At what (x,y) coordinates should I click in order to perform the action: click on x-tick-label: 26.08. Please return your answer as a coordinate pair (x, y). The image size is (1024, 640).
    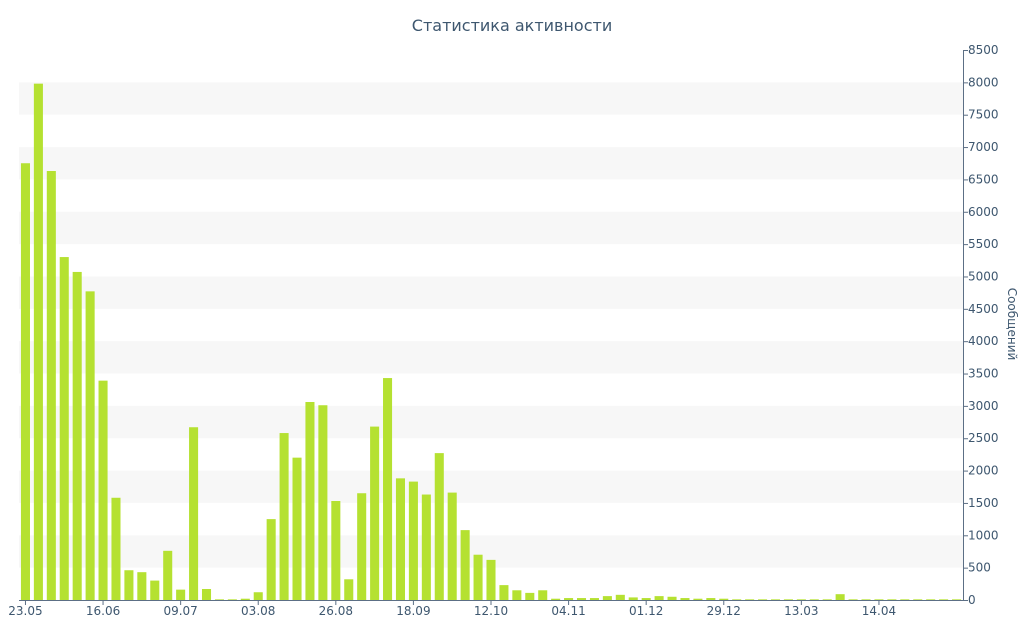
    Looking at the image, I should click on (336, 611).